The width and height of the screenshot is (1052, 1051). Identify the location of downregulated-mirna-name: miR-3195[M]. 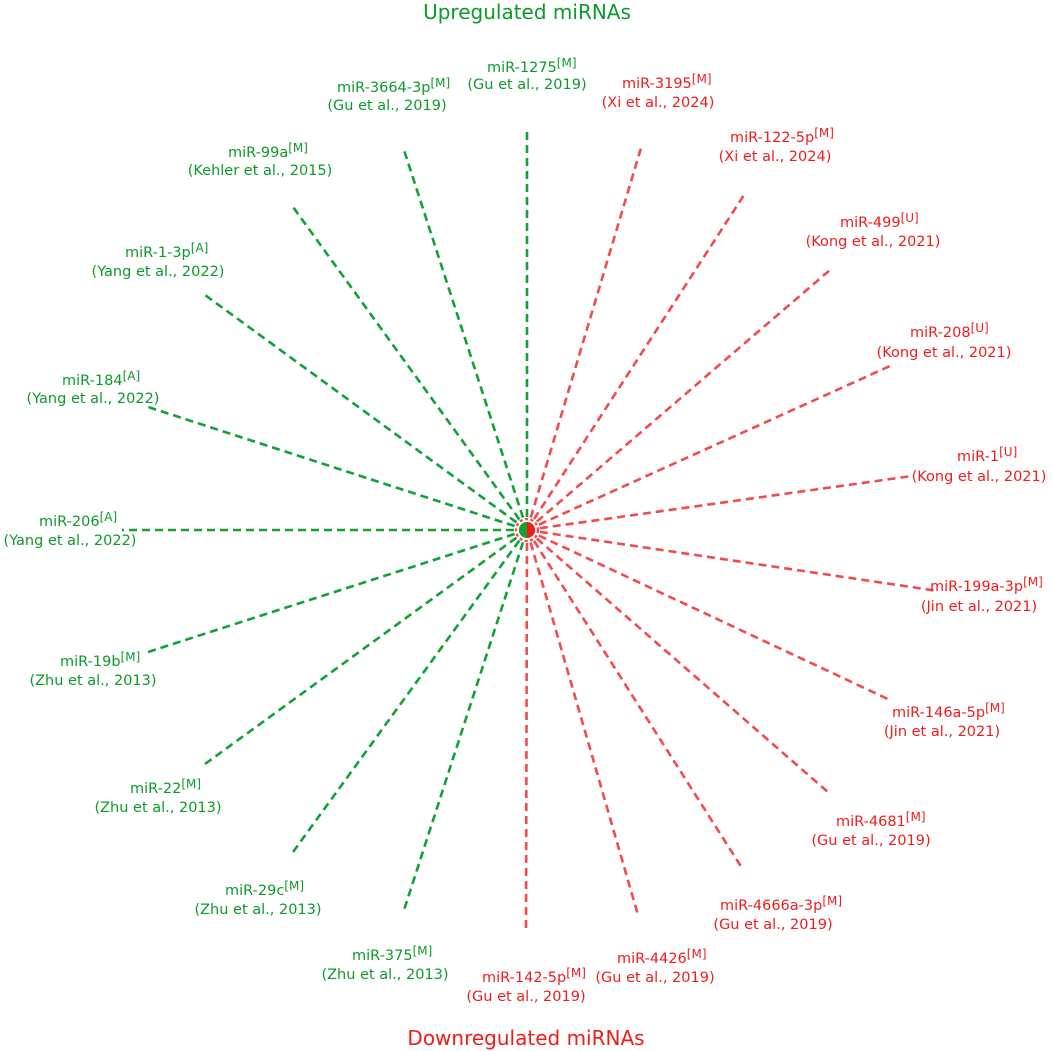
(667, 82).